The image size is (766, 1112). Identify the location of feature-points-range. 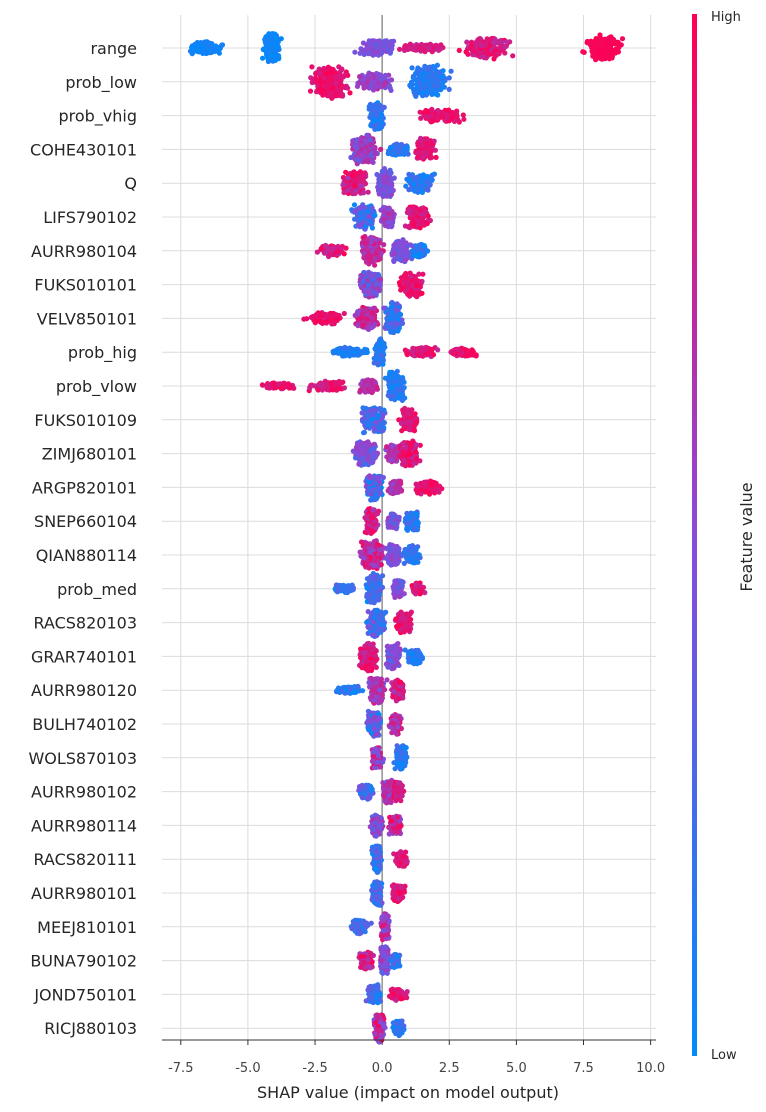
(406, 48).